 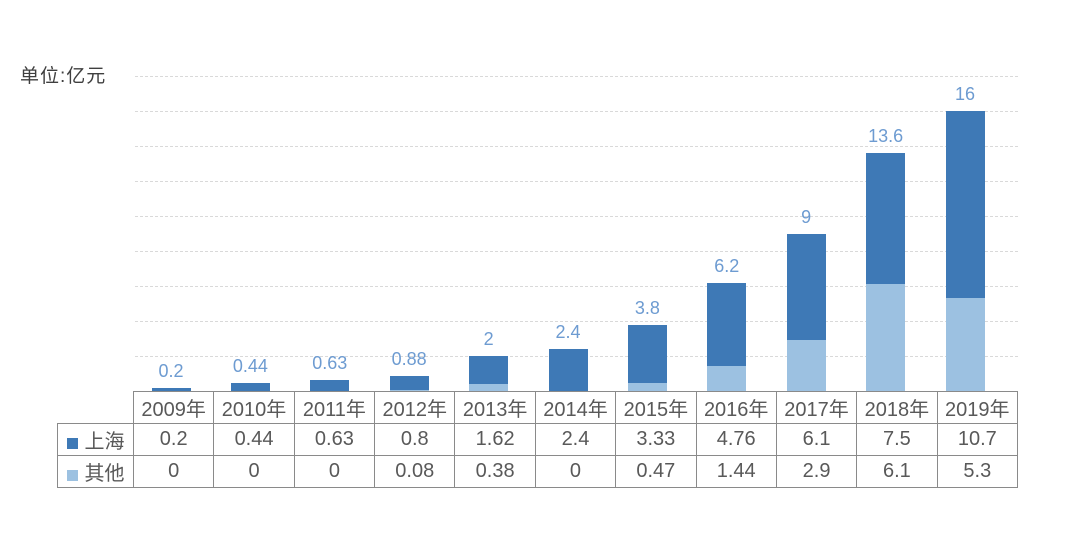 What do you see at coordinates (977, 439) in the screenshot?
I see `value-cell-shanghai: 10.7` at bounding box center [977, 439].